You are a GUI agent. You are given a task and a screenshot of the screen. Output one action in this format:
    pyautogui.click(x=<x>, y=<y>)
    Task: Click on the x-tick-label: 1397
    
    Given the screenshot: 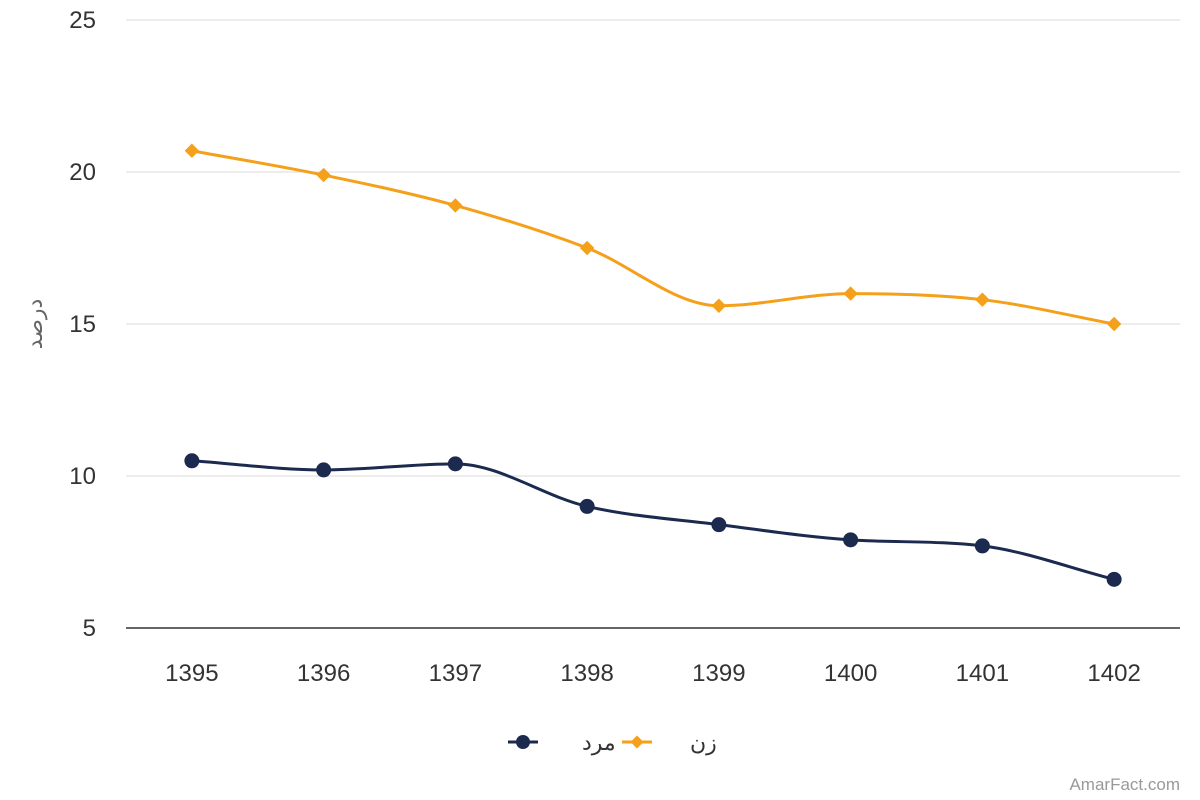 What is the action you would take?
    pyautogui.click(x=455, y=673)
    